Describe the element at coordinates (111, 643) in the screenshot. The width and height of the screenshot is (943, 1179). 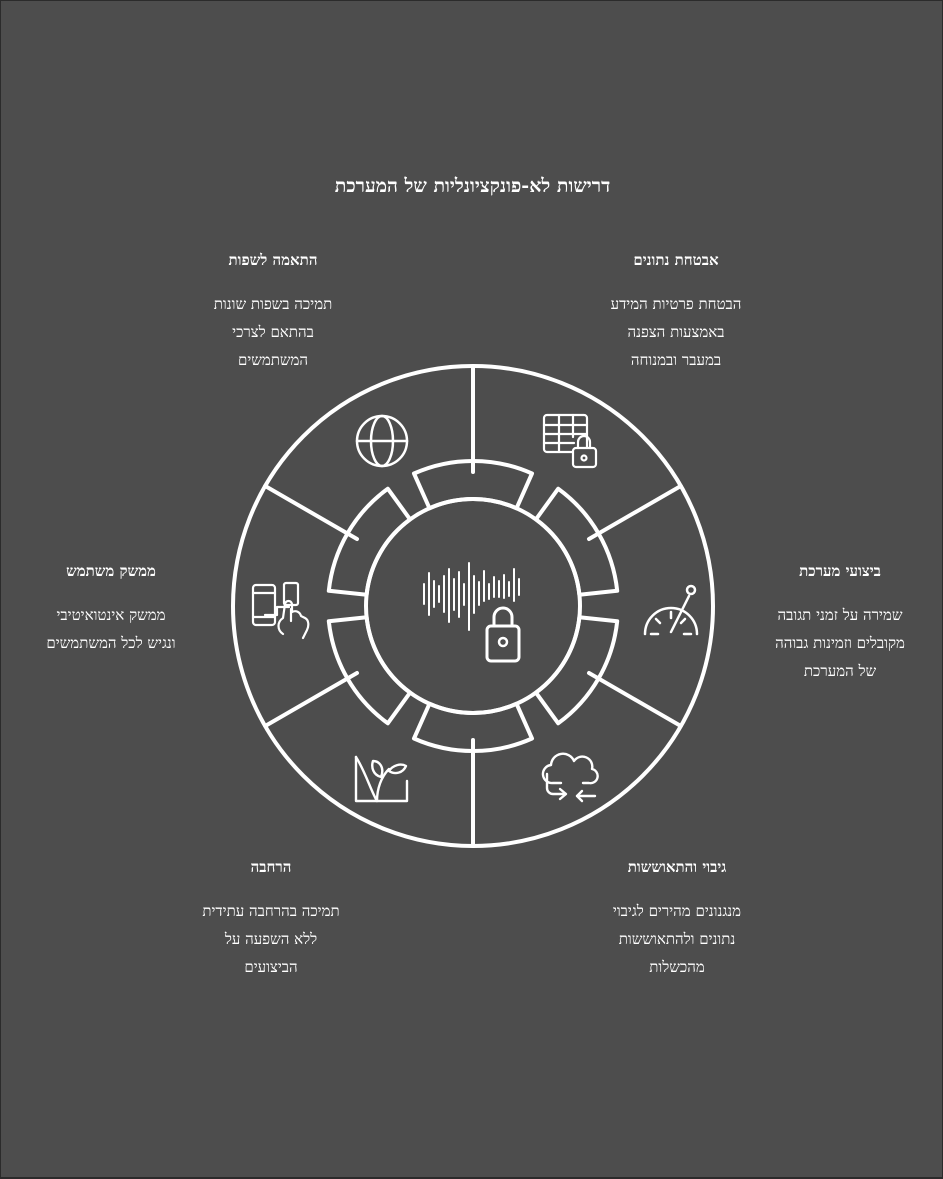
I see `feature-description-line: ונגיש לכל המשתמשים` at that location.